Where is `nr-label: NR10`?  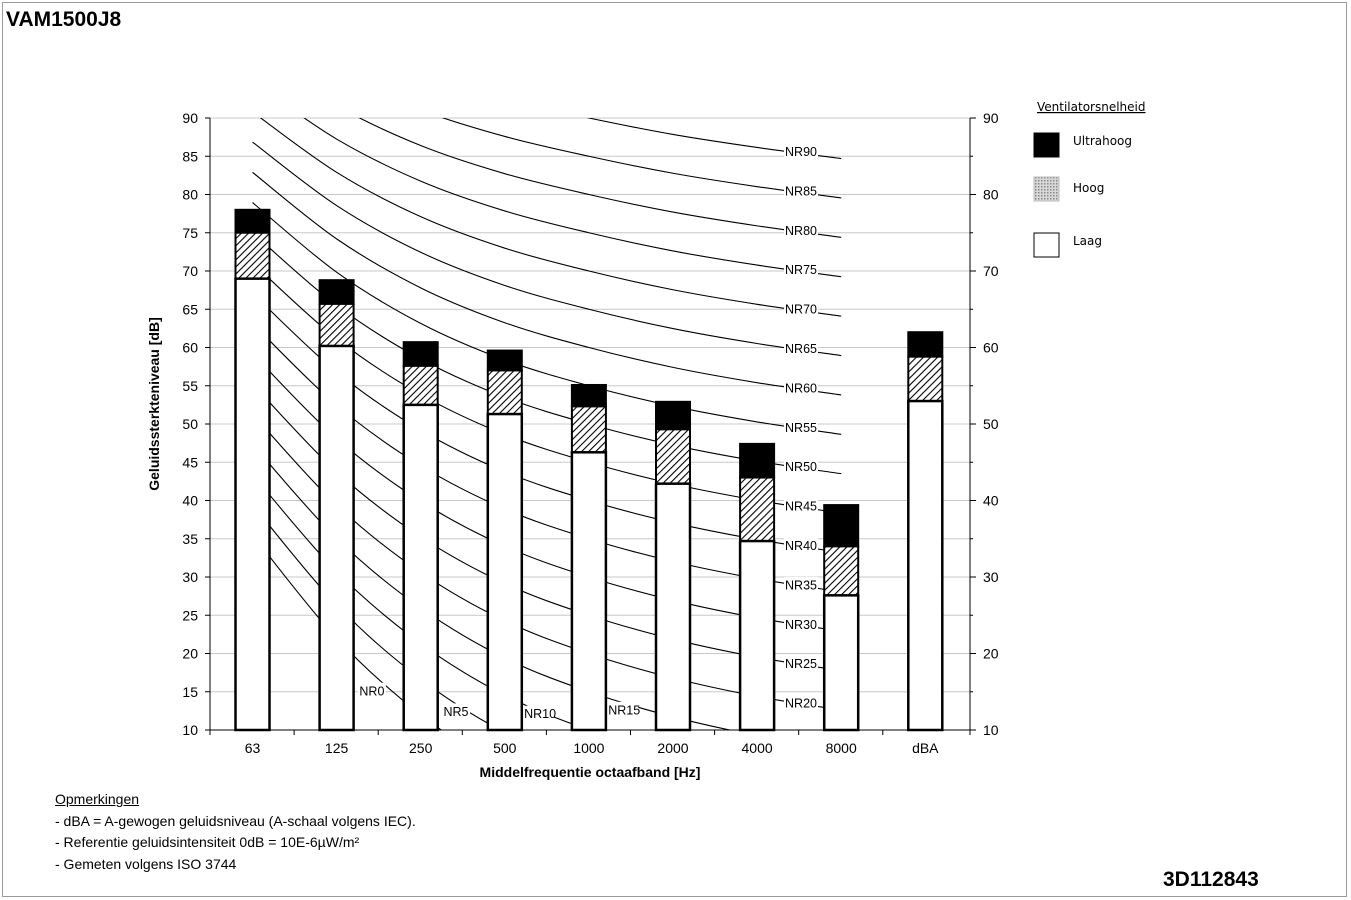 nr-label: NR10 is located at coordinates (540, 714).